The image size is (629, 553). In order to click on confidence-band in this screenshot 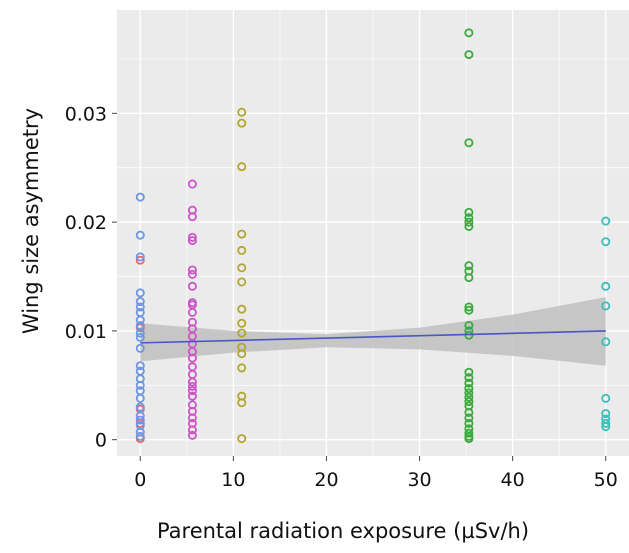, I will do `click(373, 331)`.